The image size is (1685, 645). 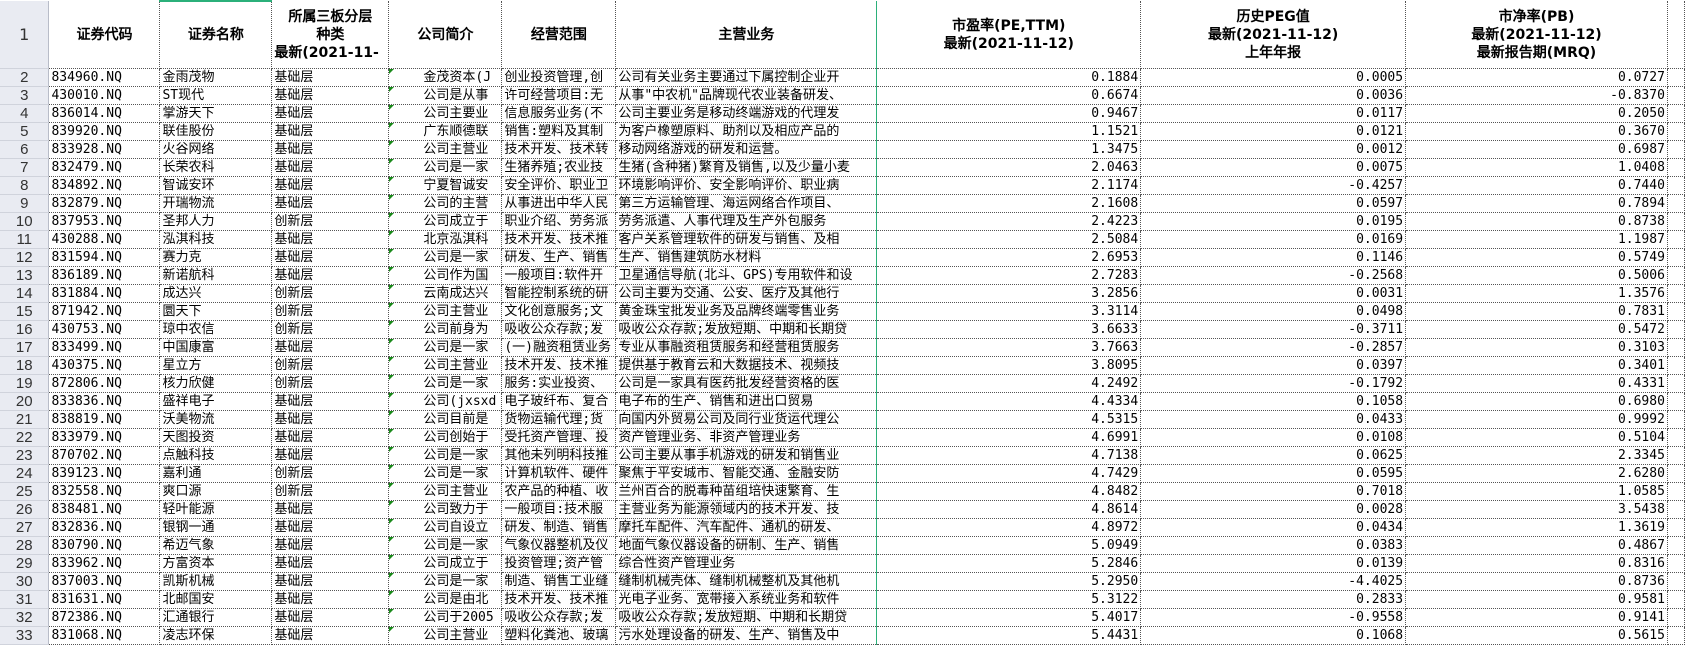 What do you see at coordinates (1009, 239) in the screenshot?
I see `cell-pe: 2.5084` at bounding box center [1009, 239].